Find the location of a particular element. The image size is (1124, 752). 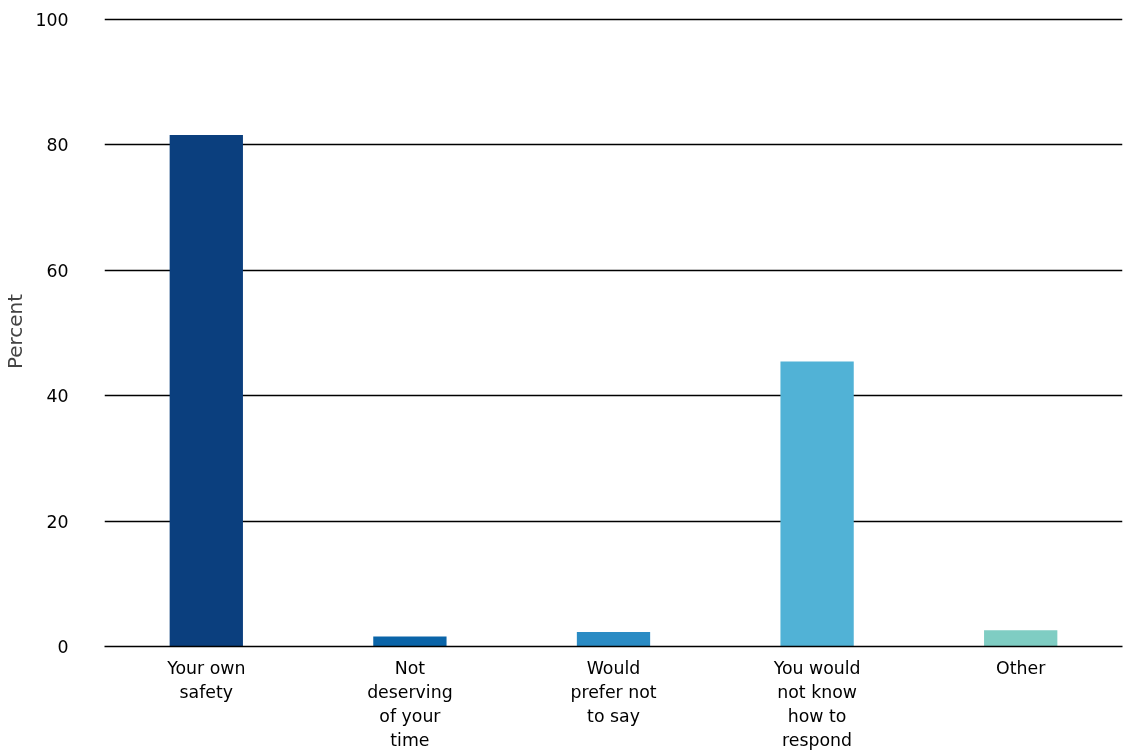

y-tick-label: 60 is located at coordinates (57, 270).